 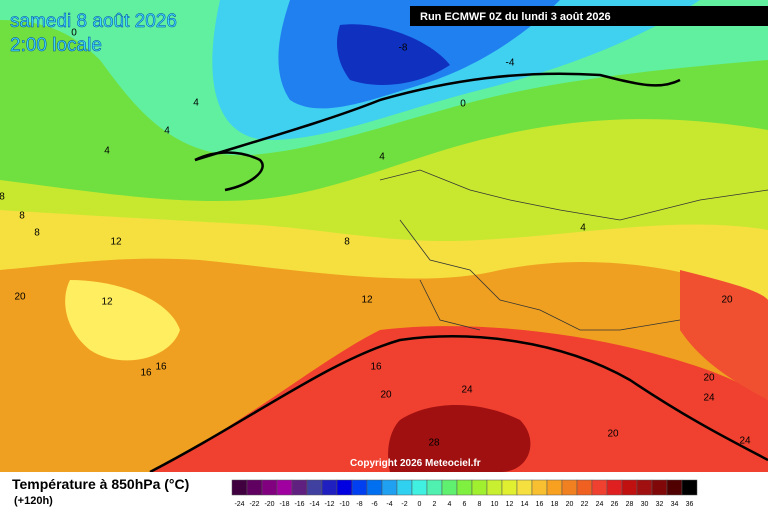 I want to click on scale-label: 18, so click(x=555, y=504).